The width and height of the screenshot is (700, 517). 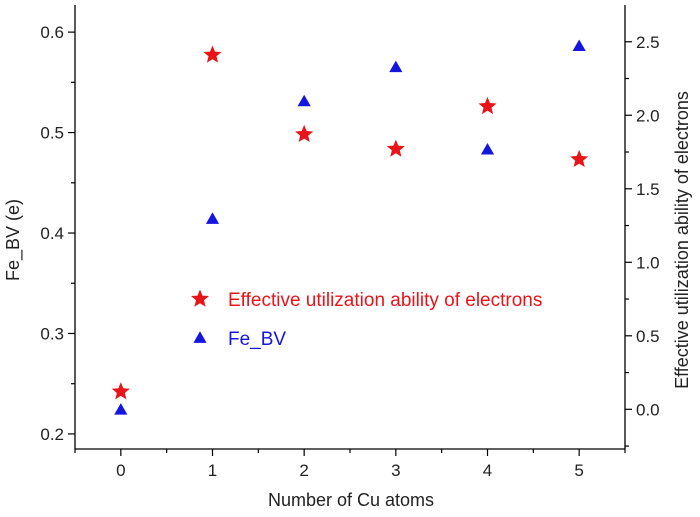 I want to click on x-tick-label: 5, so click(x=578, y=470).